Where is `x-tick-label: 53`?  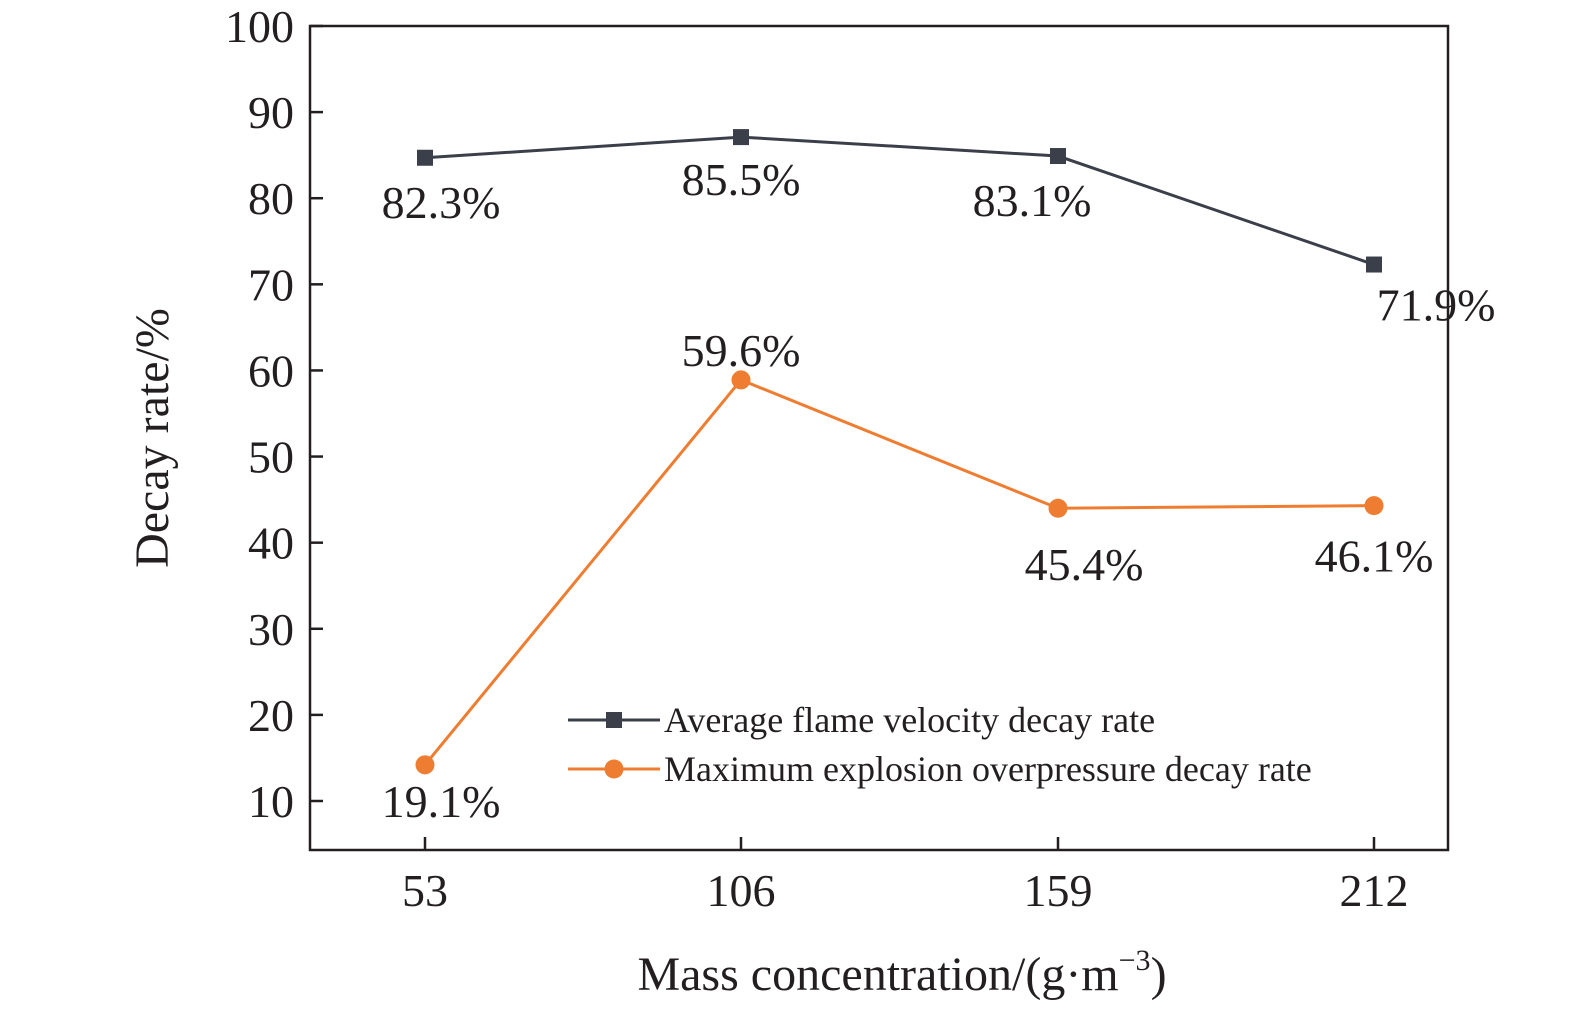
x-tick-label: 53 is located at coordinates (425, 890).